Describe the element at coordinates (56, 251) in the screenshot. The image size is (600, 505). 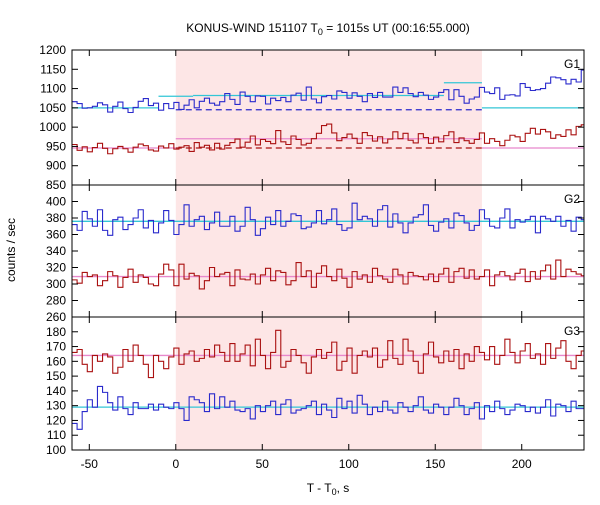
I see `y-tick-label: 340` at that location.